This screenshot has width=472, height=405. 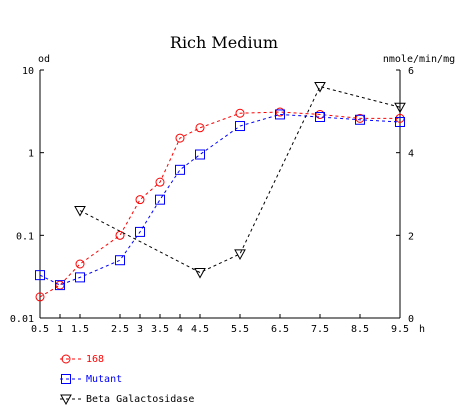 What do you see at coordinates (25, 236) in the screenshot?
I see `y-left-tick-label: 0.1` at bounding box center [25, 236].